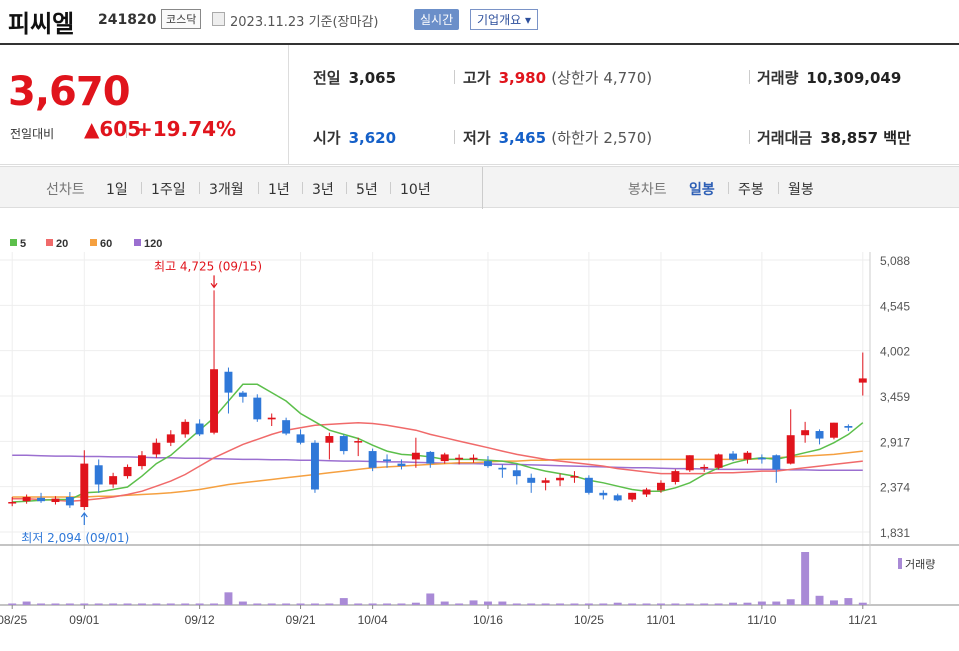 The image size is (959, 651). What do you see at coordinates (557, 137) in the screenshot?
I see `low-stat: 저가 3,465 (하한가 2,570)` at bounding box center [557, 137].